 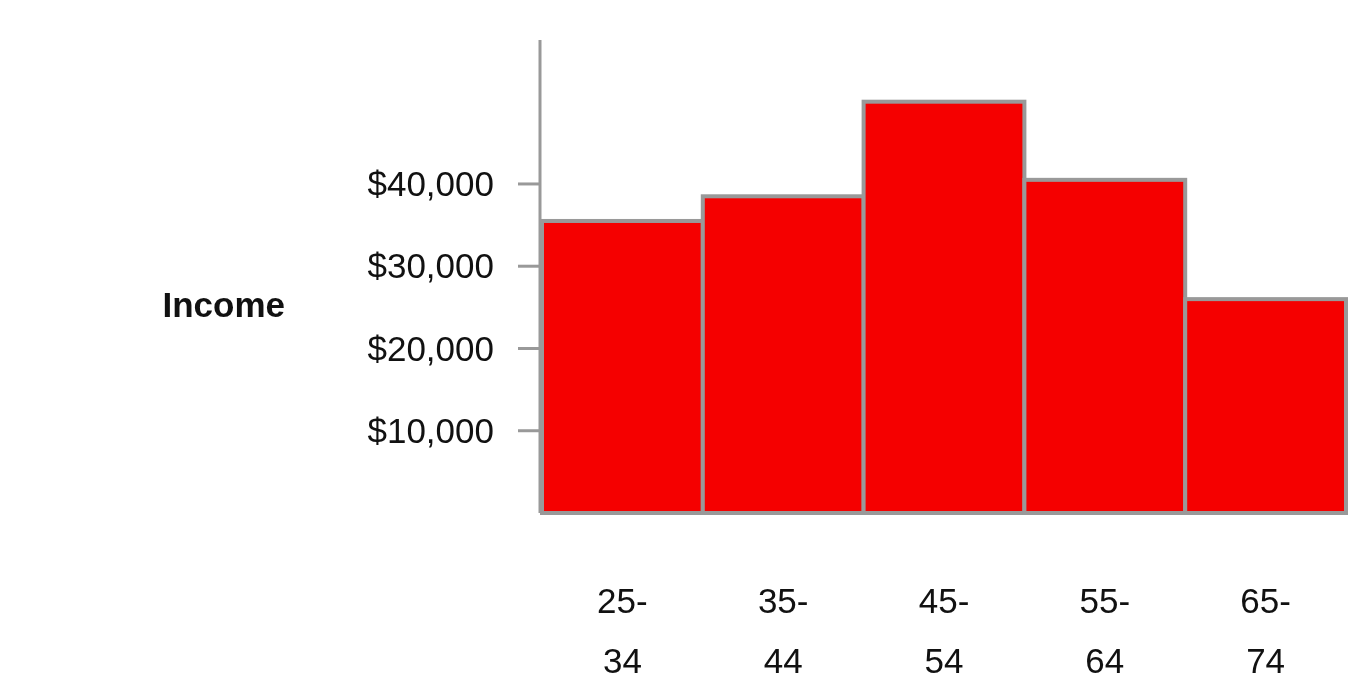 What do you see at coordinates (944, 630) in the screenshot?
I see `x-tick-label: 45-54` at bounding box center [944, 630].